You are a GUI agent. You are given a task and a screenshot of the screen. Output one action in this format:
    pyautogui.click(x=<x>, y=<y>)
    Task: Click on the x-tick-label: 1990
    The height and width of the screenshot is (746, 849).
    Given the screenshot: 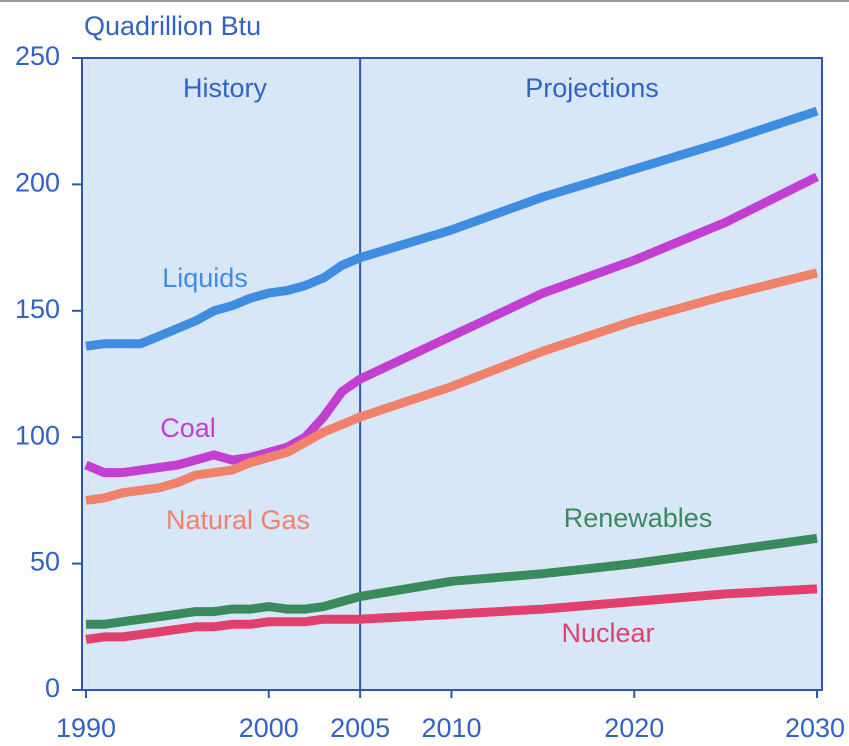 What is the action you would take?
    pyautogui.click(x=86, y=728)
    